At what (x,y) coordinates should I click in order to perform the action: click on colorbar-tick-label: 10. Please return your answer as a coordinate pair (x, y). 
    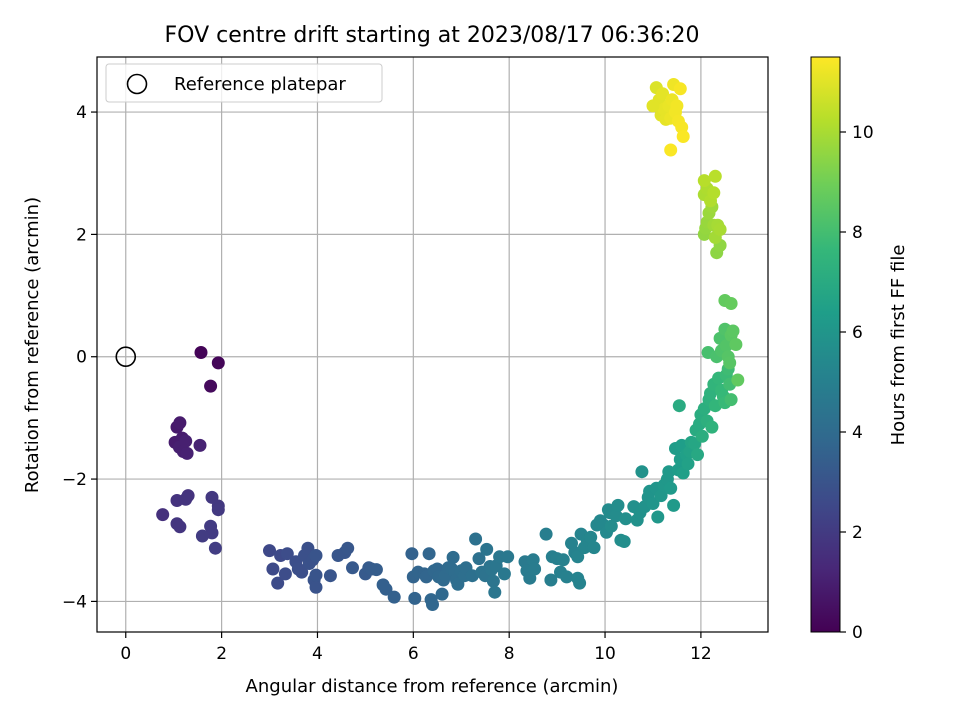
    Looking at the image, I should click on (863, 133).